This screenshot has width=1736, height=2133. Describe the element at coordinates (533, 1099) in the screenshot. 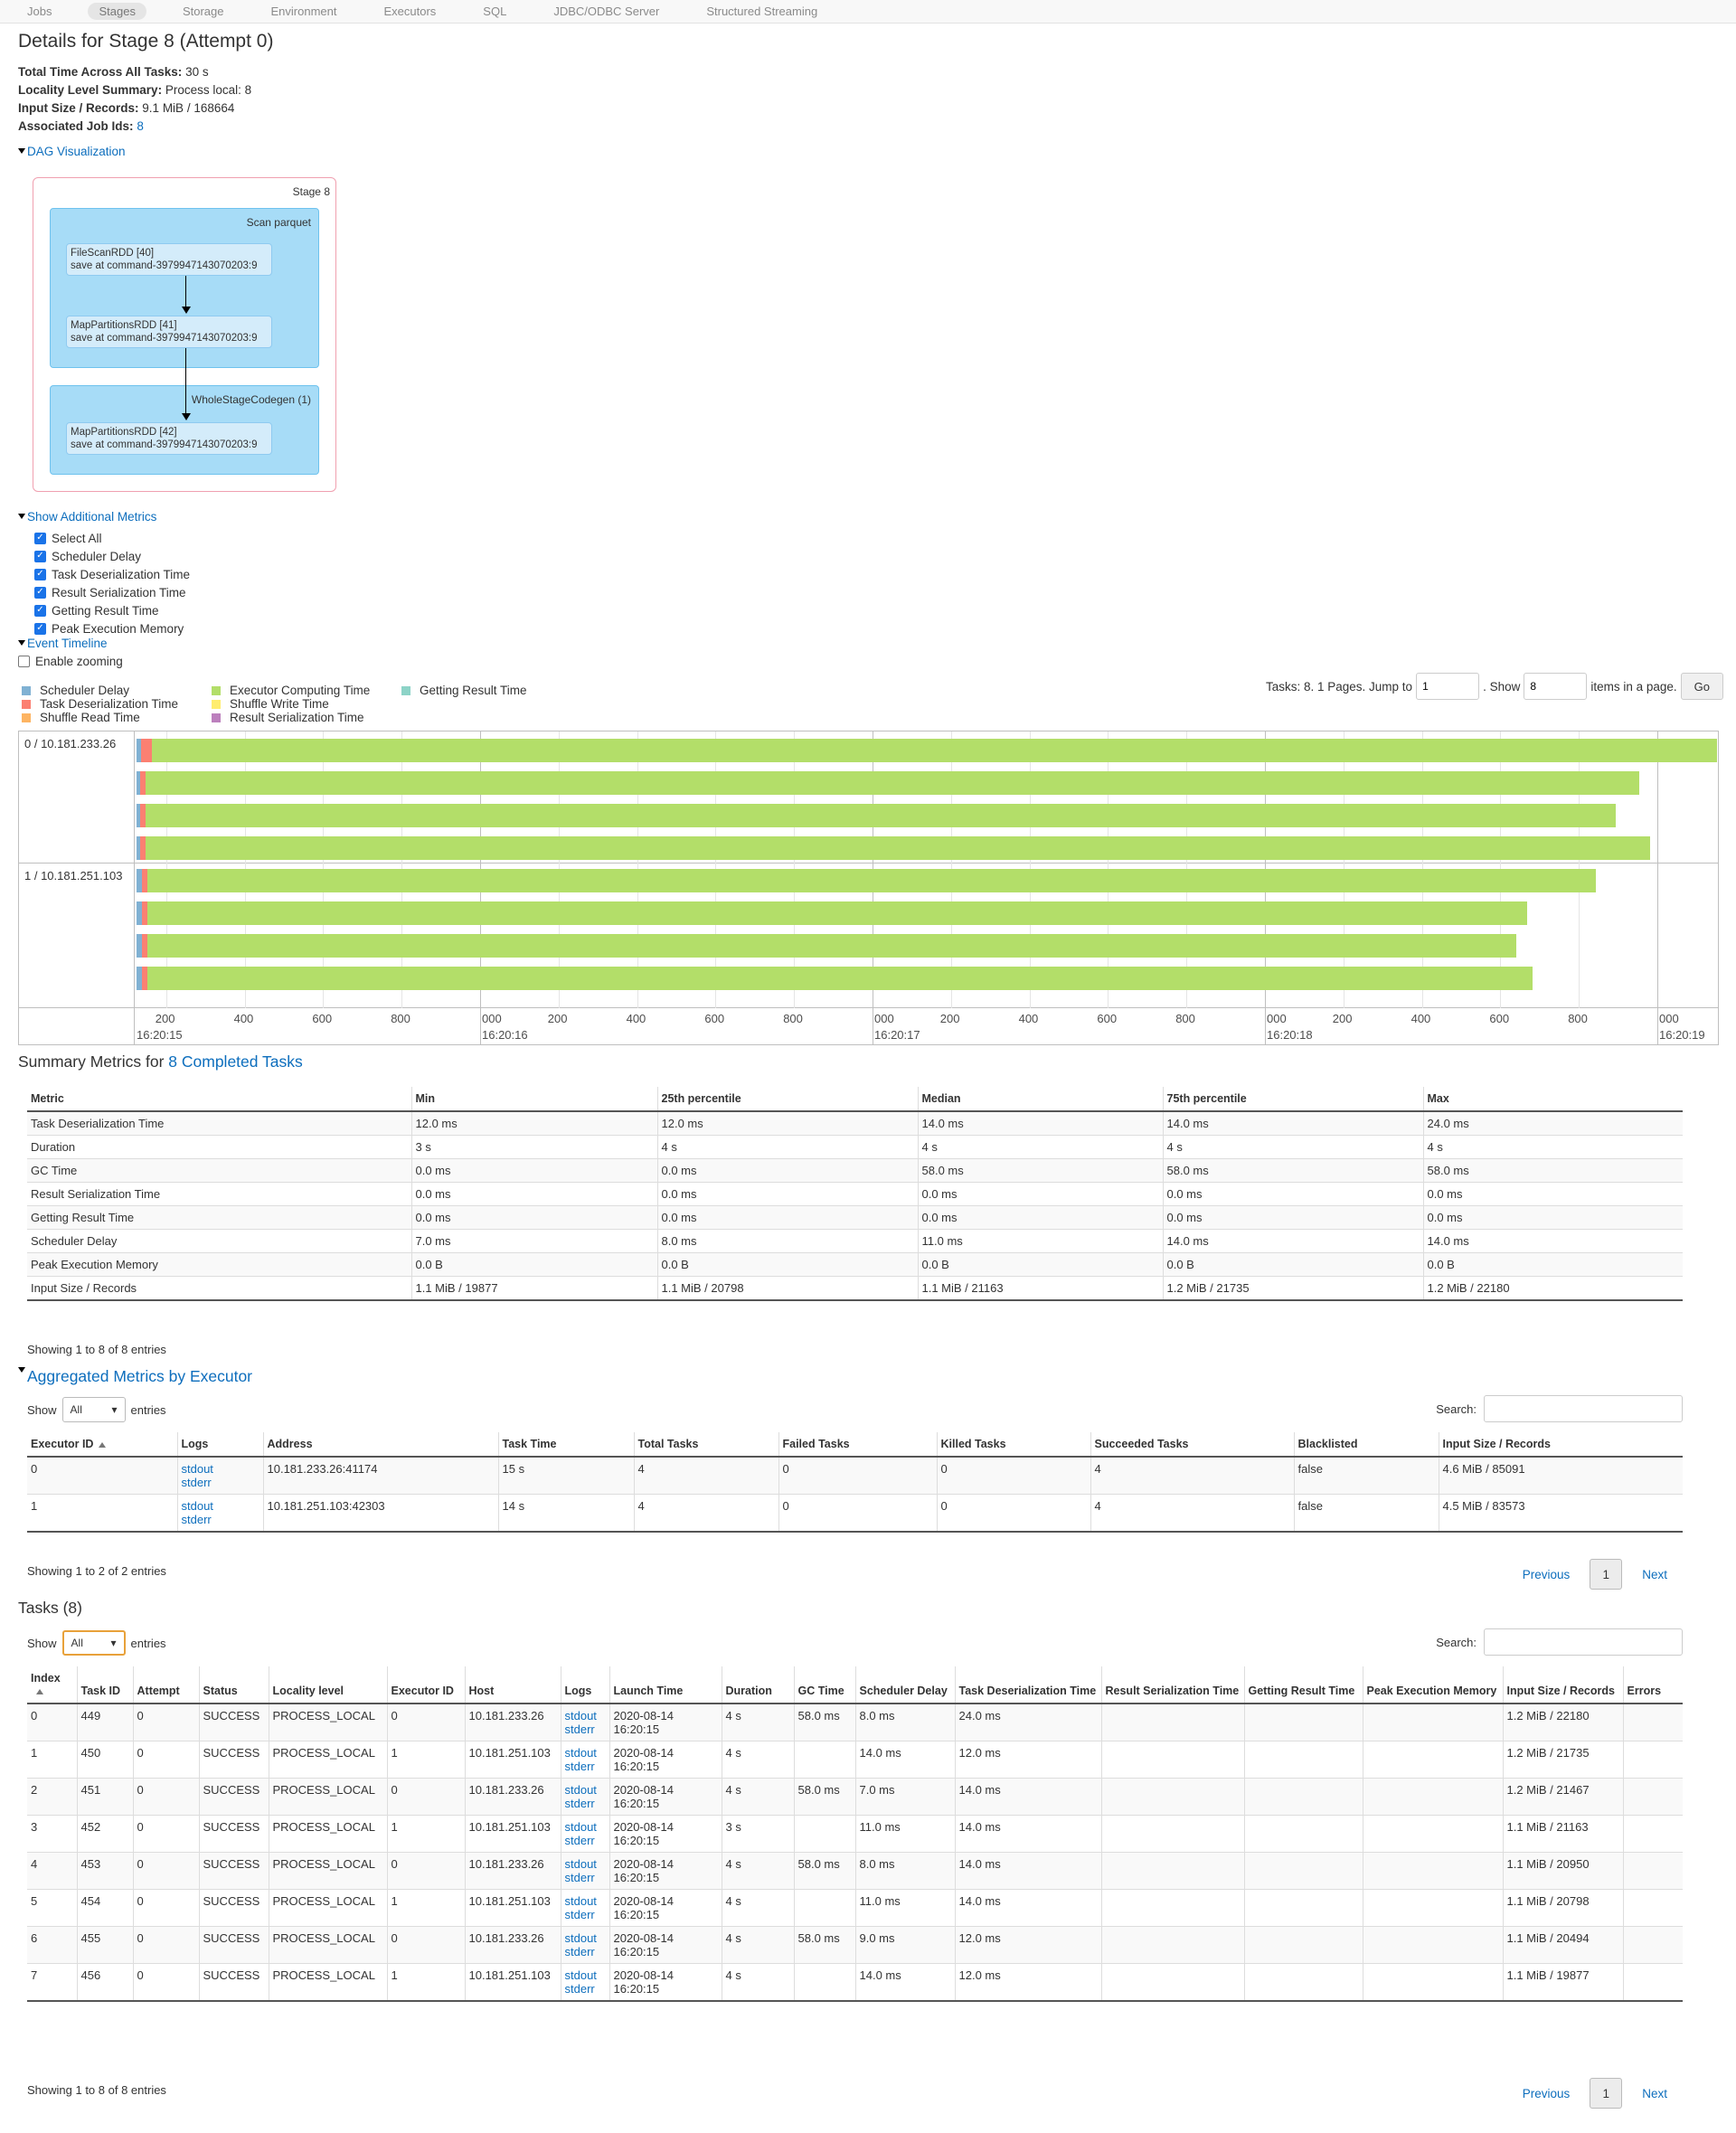

I see `column-header: Min` at that location.